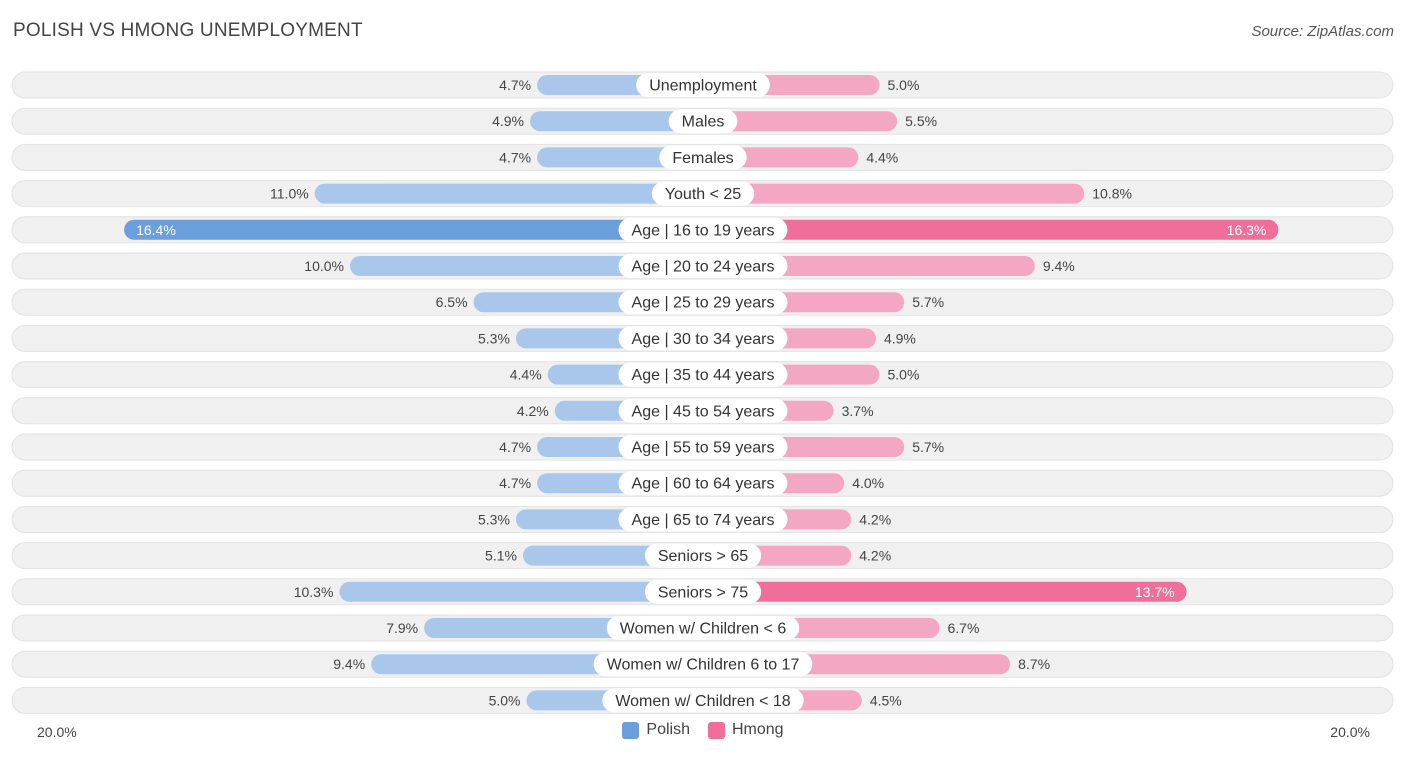 This screenshot has width=1406, height=757. I want to click on category-label: Males, so click(703, 122).